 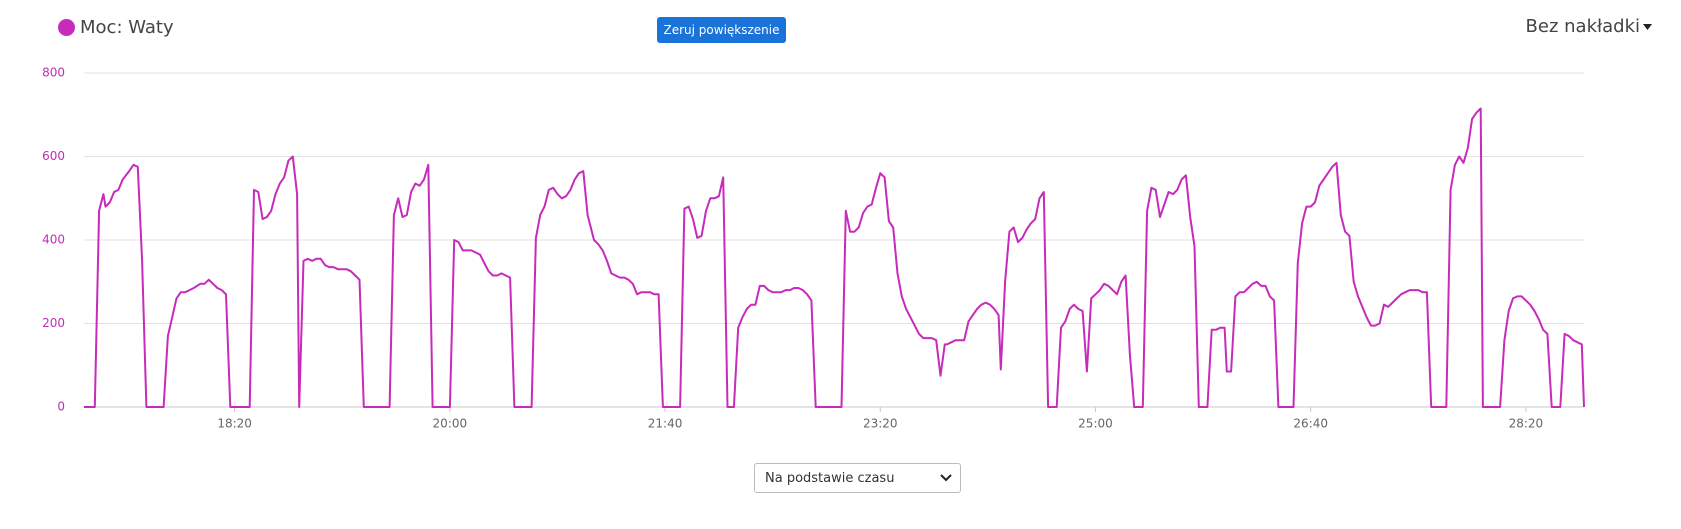 I want to click on x-tick-label: 25:00, so click(x=1095, y=424).